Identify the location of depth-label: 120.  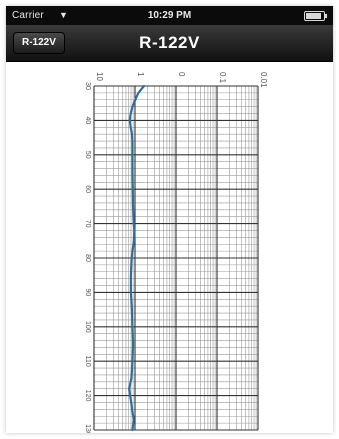
(87, 396).